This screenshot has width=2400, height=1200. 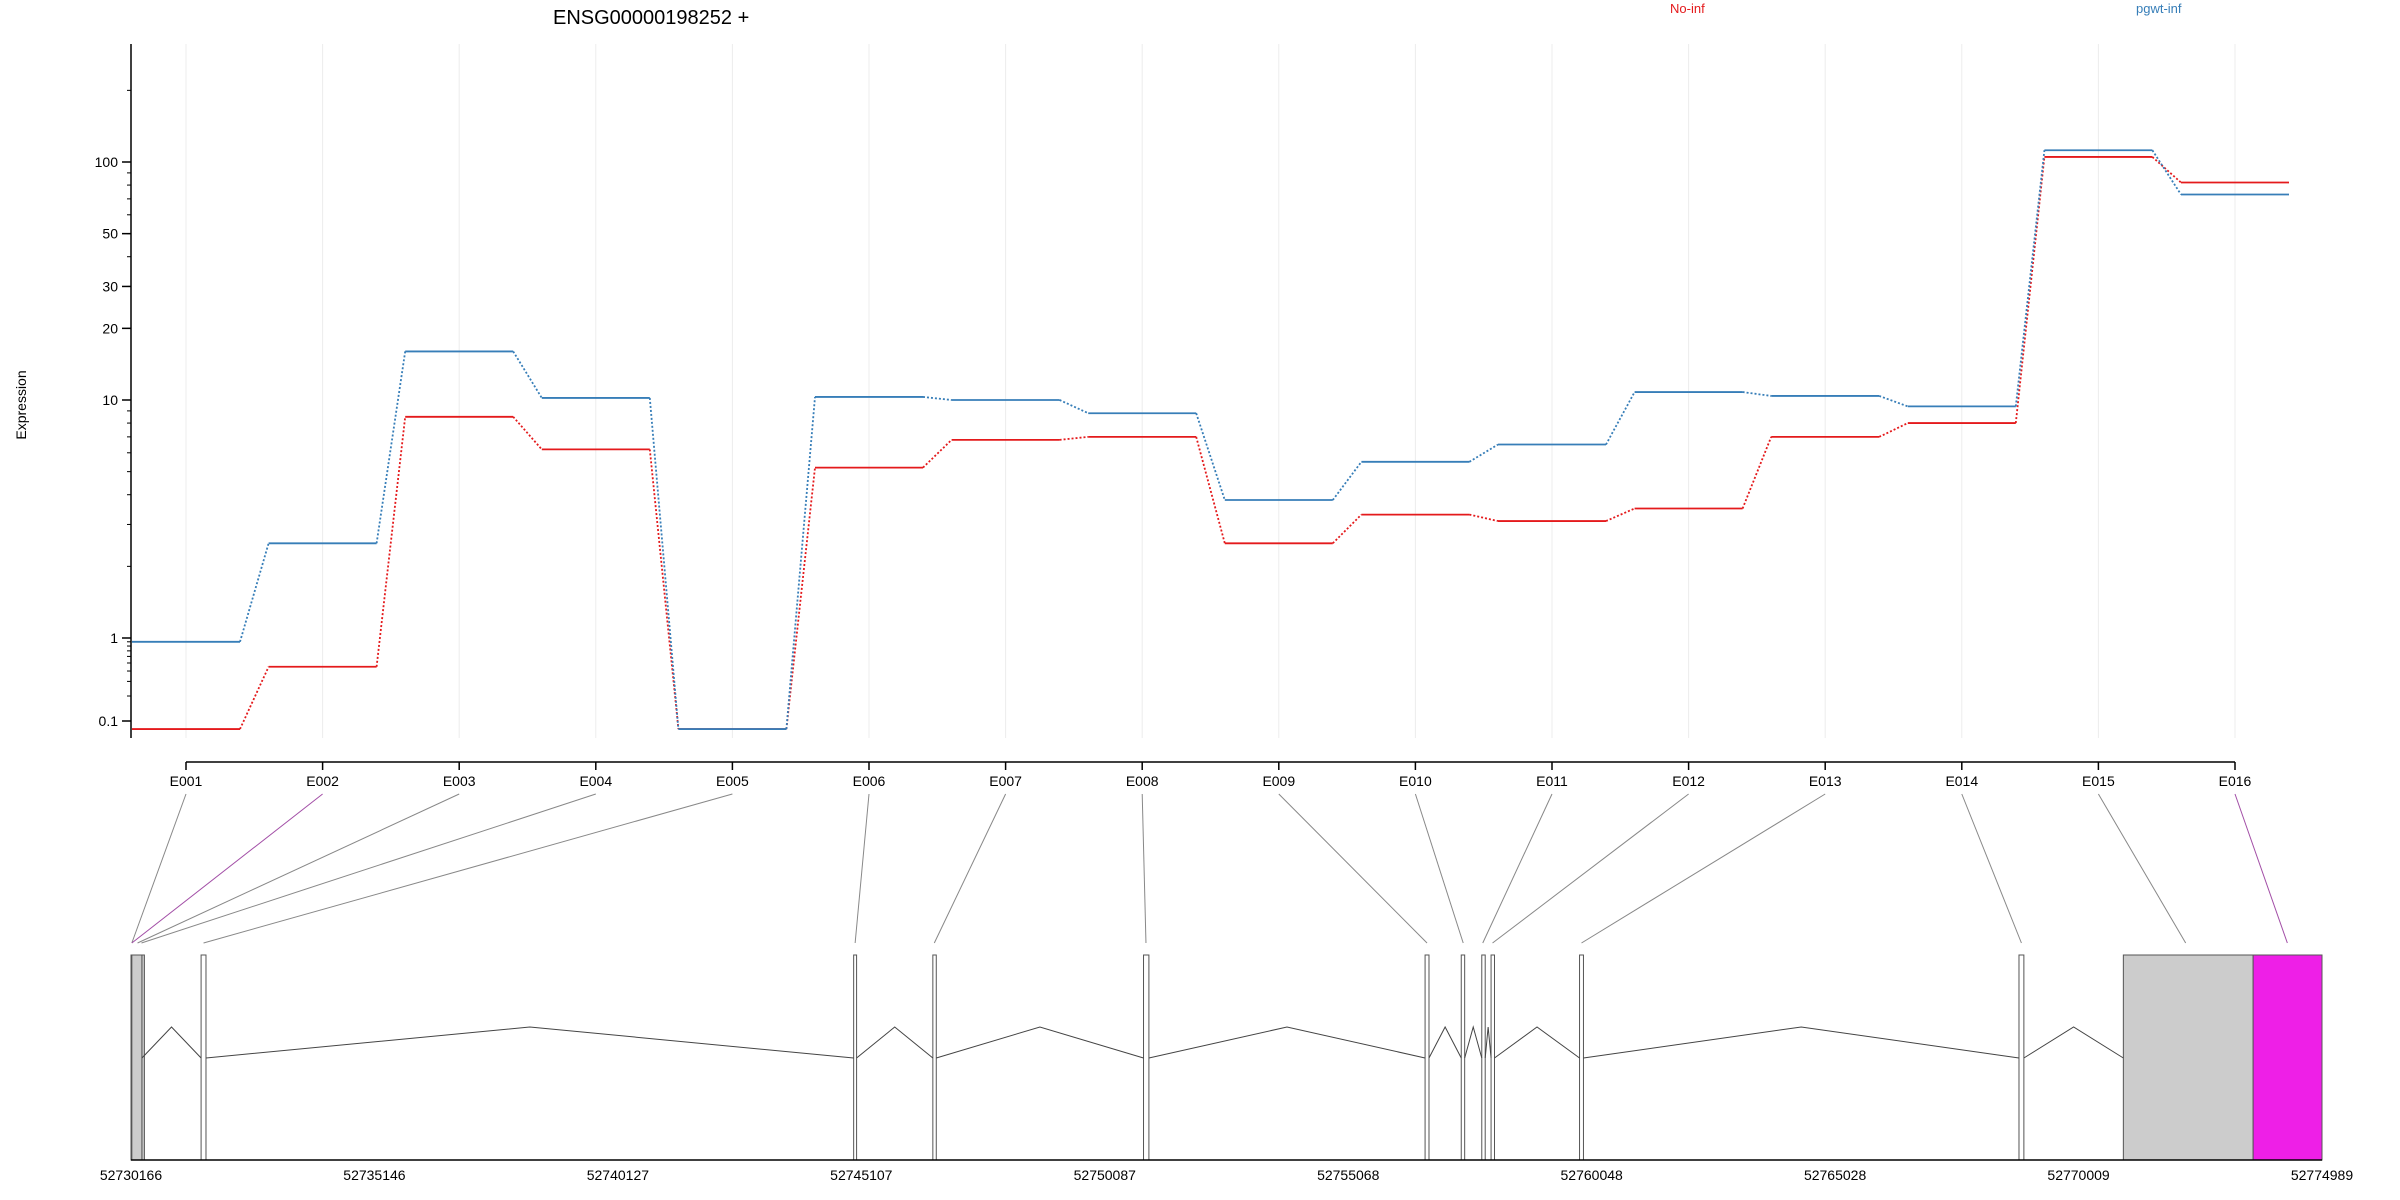 What do you see at coordinates (459, 781) in the screenshot?
I see `x-tick-label: E003` at bounding box center [459, 781].